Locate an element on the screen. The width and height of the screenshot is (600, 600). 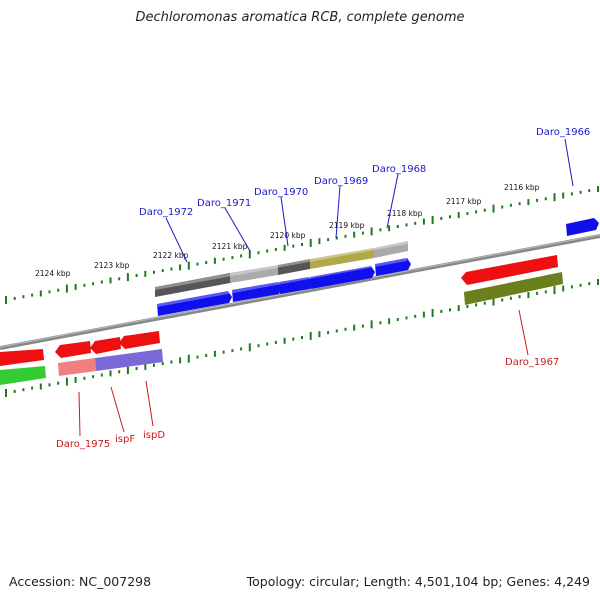
gene-daro-1975-left-track is located at coordinates (23, 375).